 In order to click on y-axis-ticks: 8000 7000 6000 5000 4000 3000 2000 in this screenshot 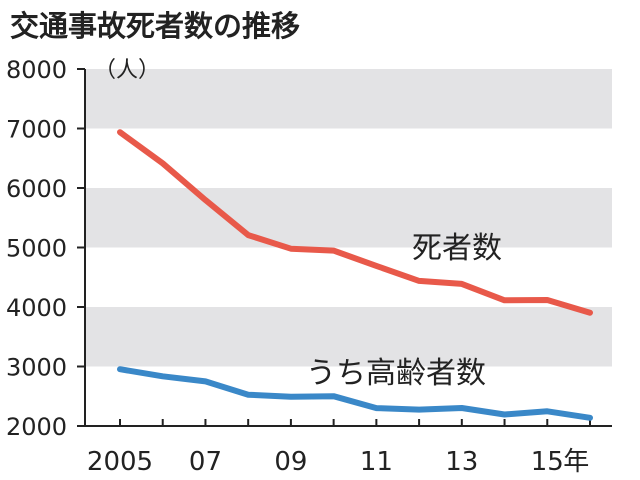, I will do `click(45, 248)`.